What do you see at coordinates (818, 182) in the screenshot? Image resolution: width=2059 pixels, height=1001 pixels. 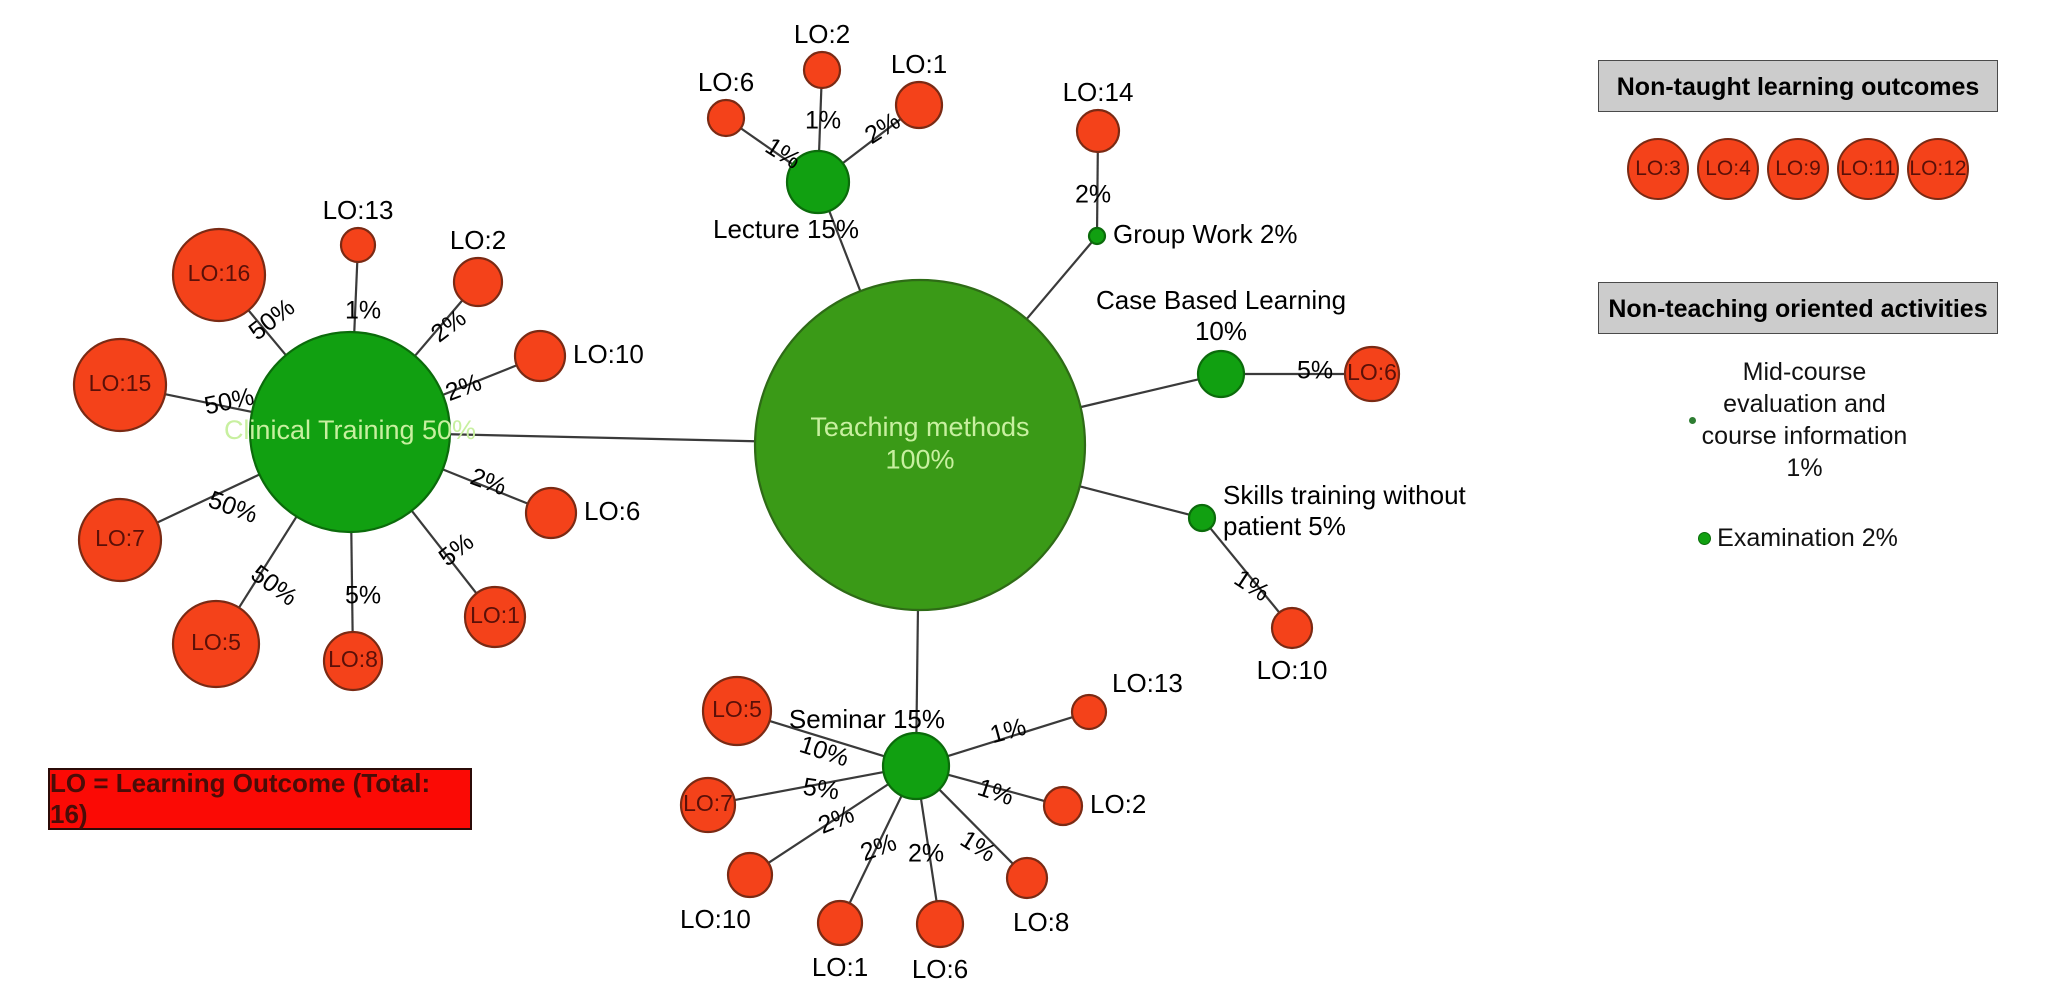 I see `node-lecture` at bounding box center [818, 182].